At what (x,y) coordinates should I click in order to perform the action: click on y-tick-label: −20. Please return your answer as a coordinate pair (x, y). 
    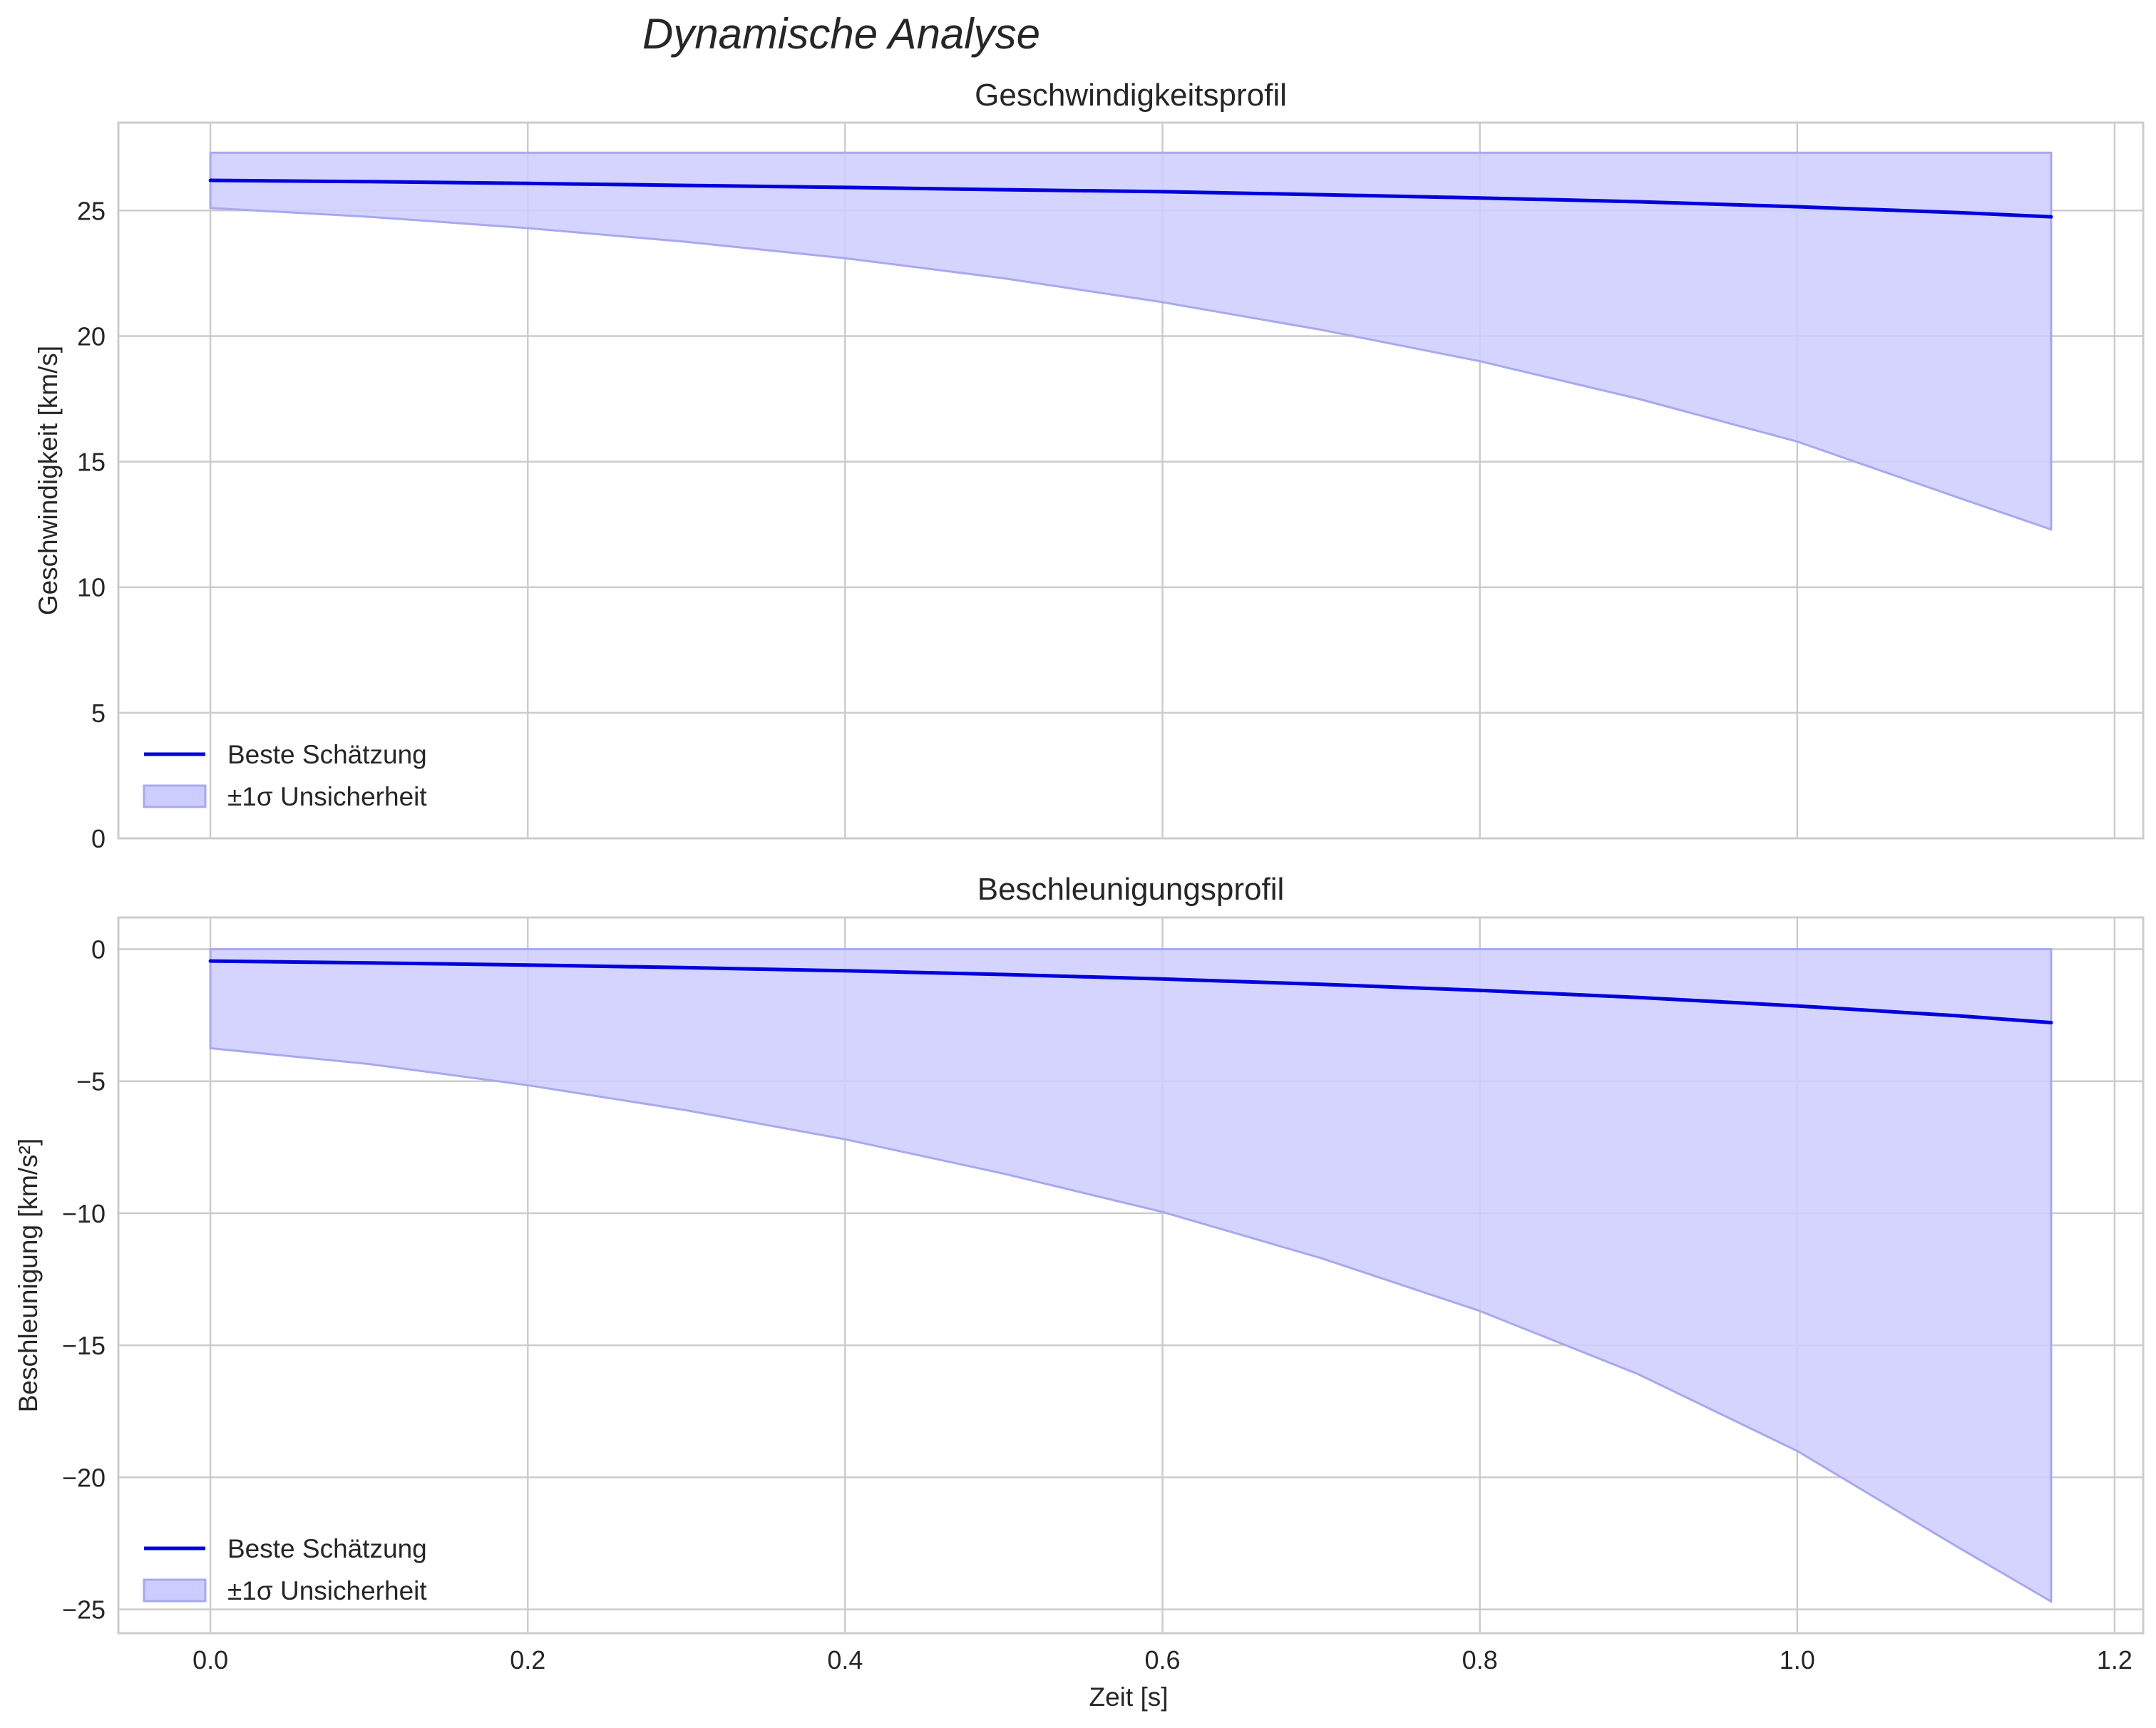
    Looking at the image, I should click on (84, 1477).